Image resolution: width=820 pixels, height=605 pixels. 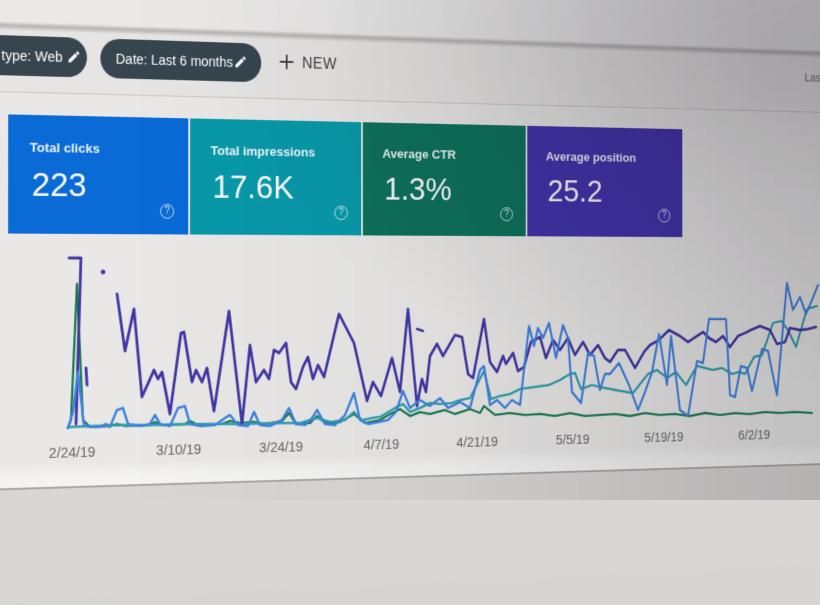 What do you see at coordinates (573, 440) in the screenshot?
I see `svg-text: 5/5/19` at bounding box center [573, 440].